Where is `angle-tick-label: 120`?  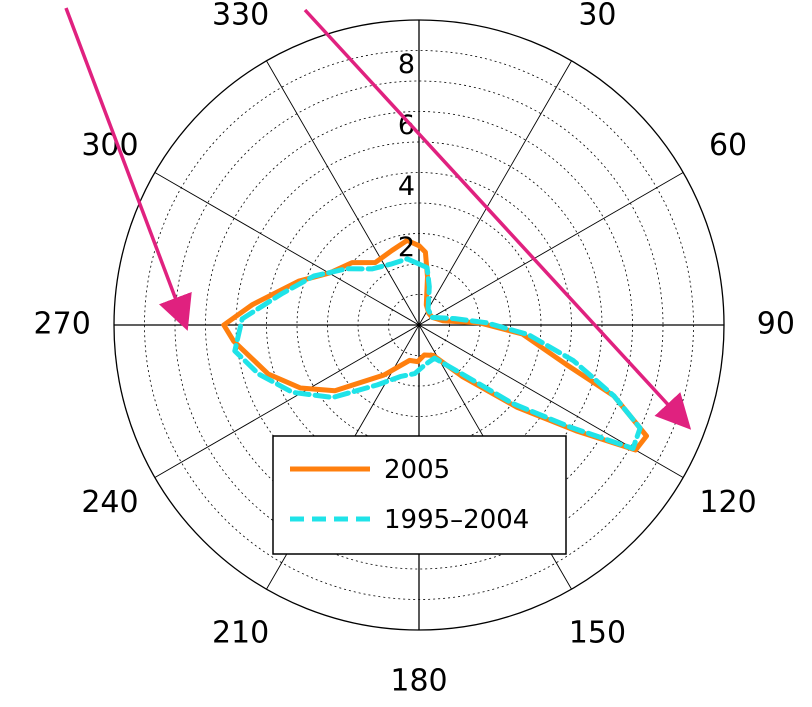 angle-tick-label: 120 is located at coordinates (727, 502).